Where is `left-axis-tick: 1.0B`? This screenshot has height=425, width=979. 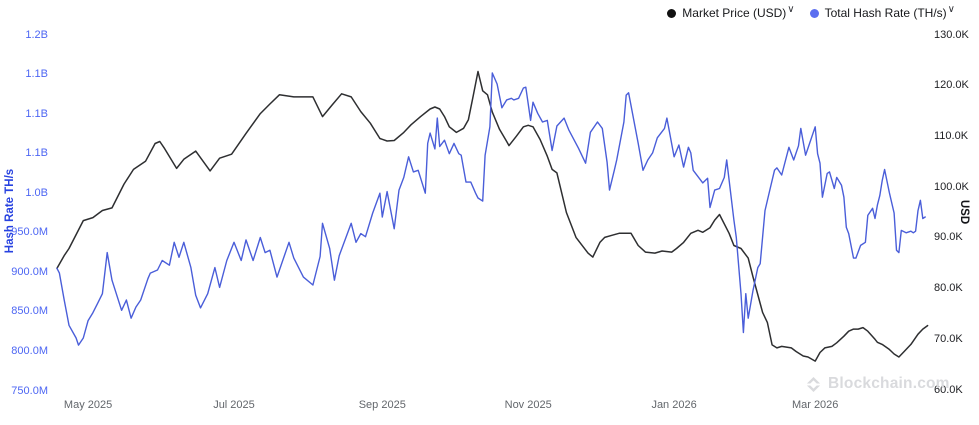
left-axis-tick: 1.0B is located at coordinates (36, 192).